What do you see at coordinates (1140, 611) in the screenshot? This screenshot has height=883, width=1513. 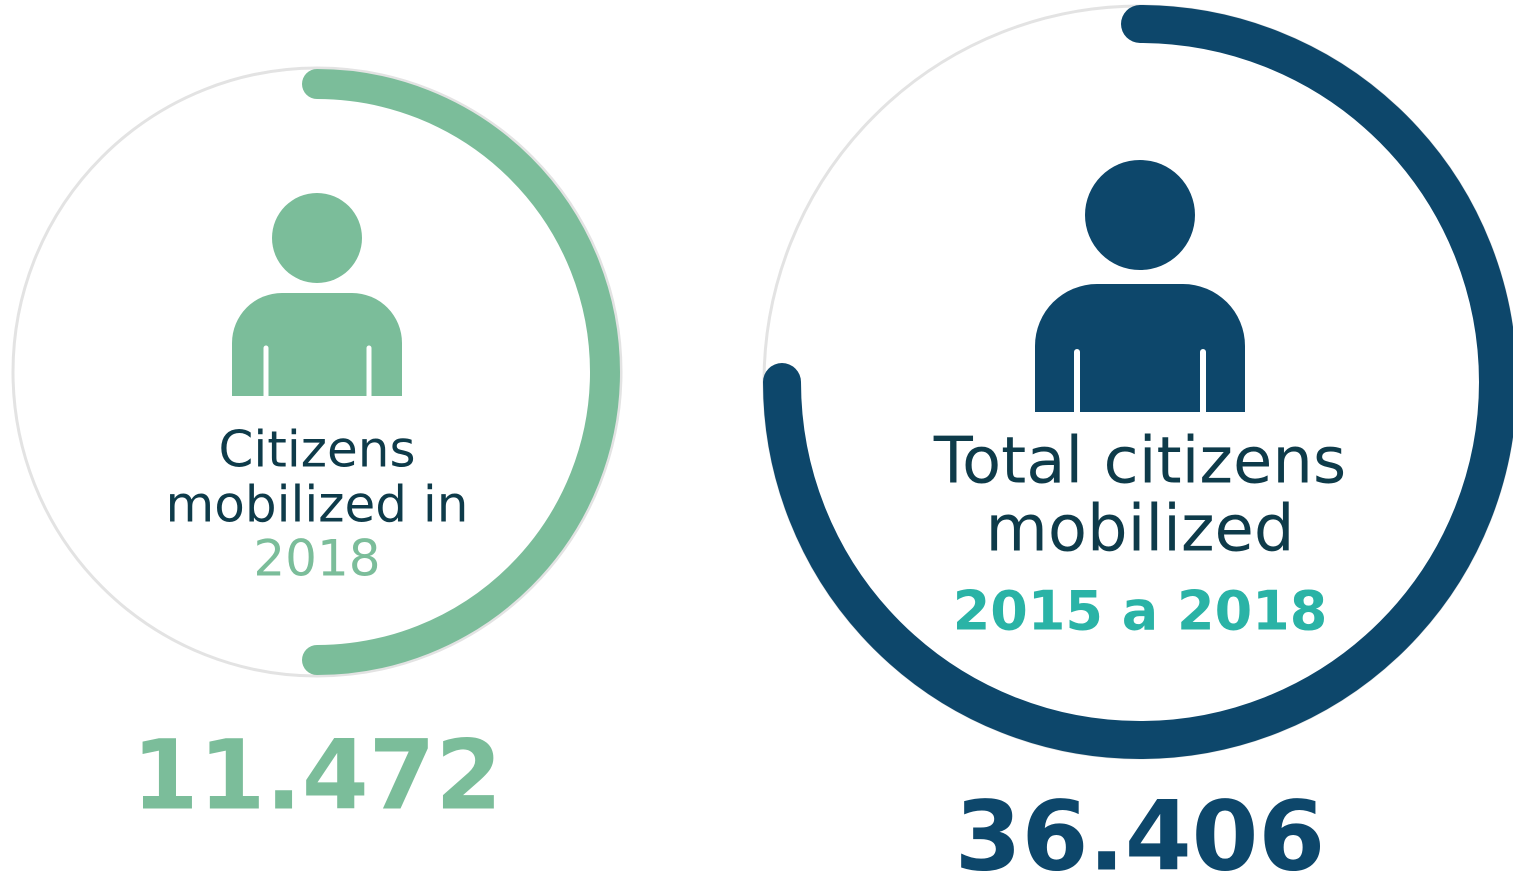 I see `period: 2015 a 2018` at bounding box center [1140, 611].